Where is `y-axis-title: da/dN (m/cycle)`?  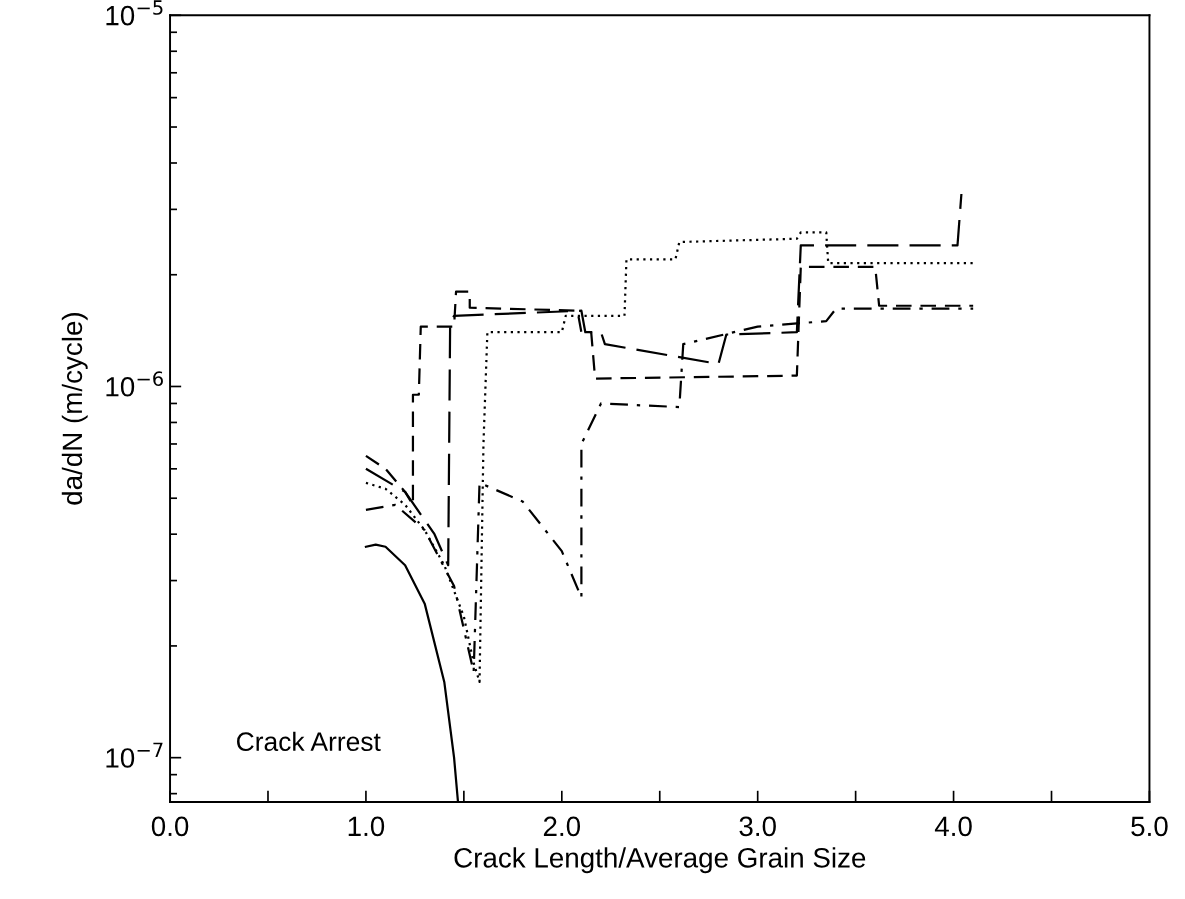 y-axis-title: da/dN (m/cycle) is located at coordinates (74, 409).